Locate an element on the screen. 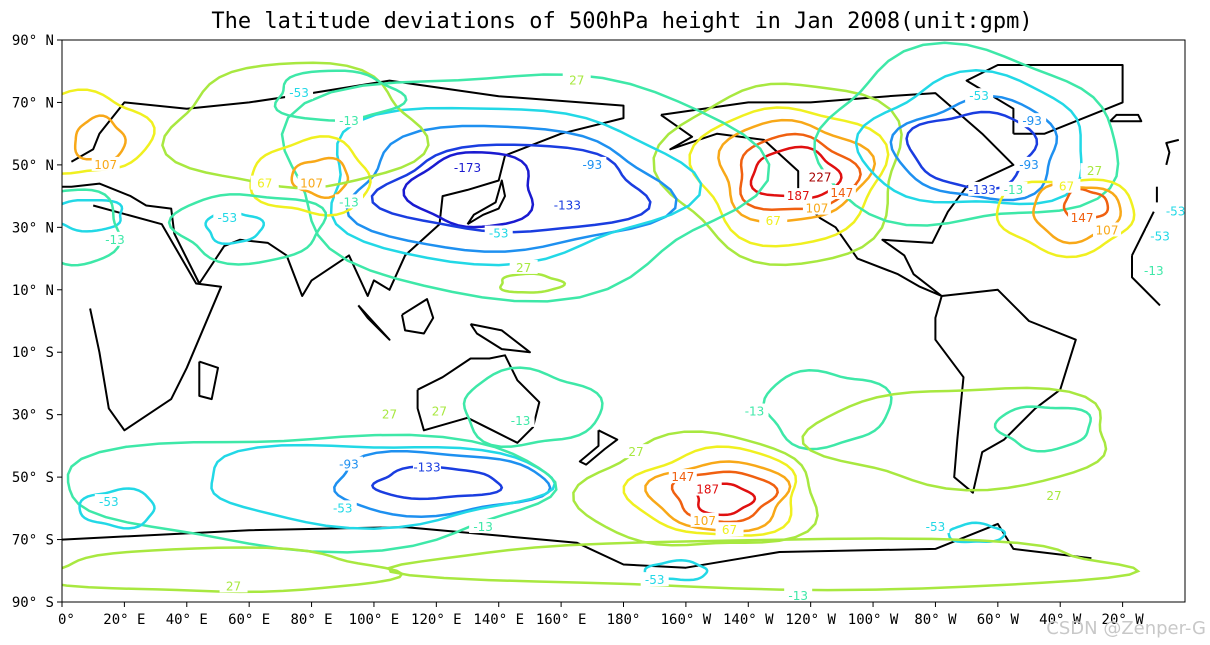 The height and width of the screenshot is (645, 1210). contour-label: -93 is located at coordinates (1029, 165).